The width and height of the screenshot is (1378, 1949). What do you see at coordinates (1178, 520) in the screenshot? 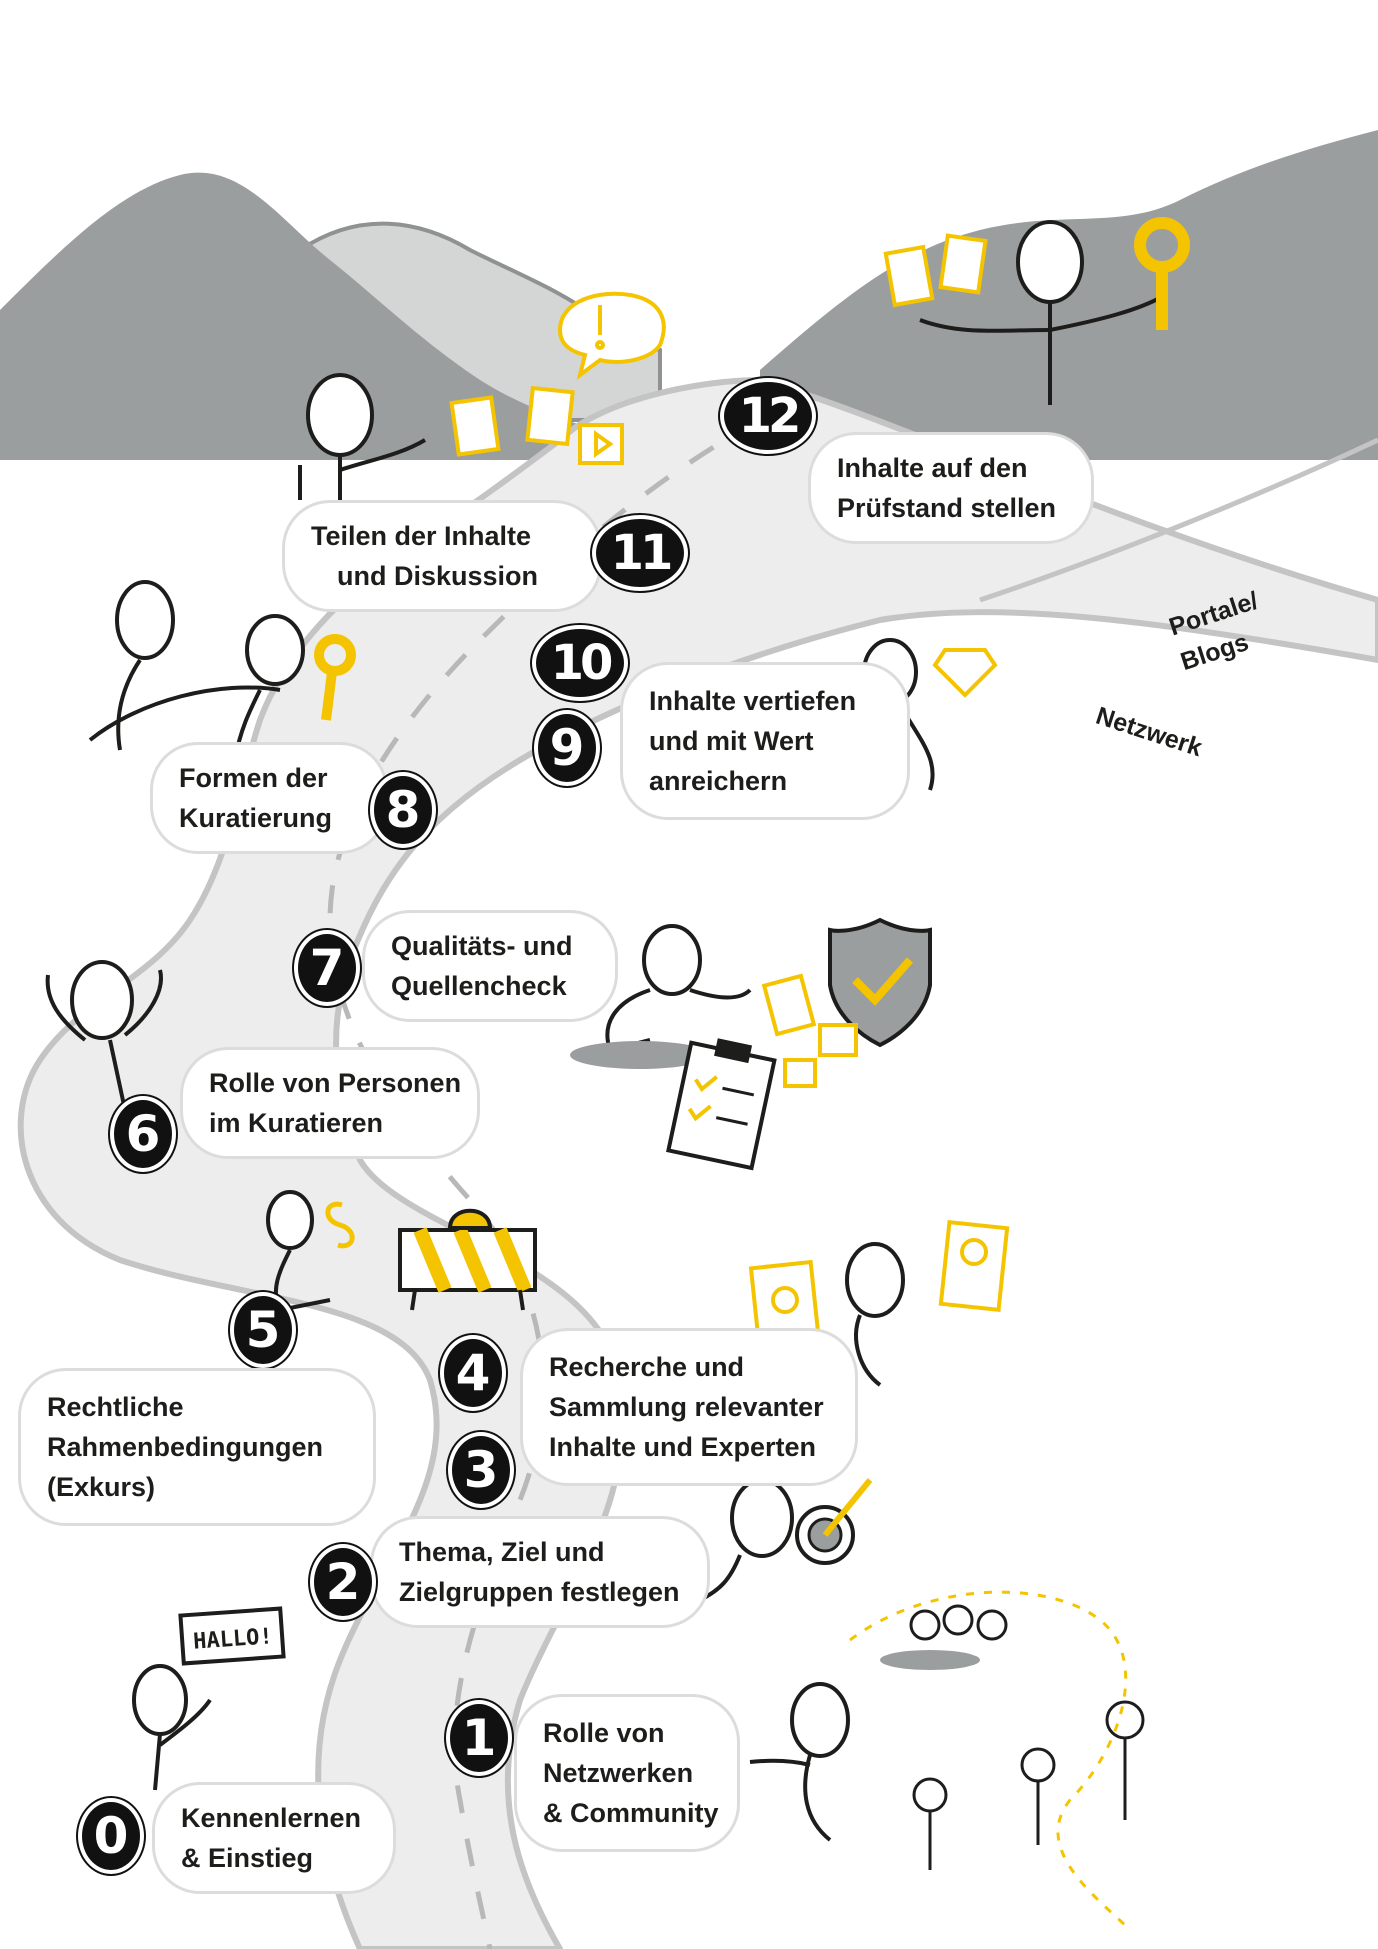
I see `road-branch-portale` at bounding box center [1178, 520].